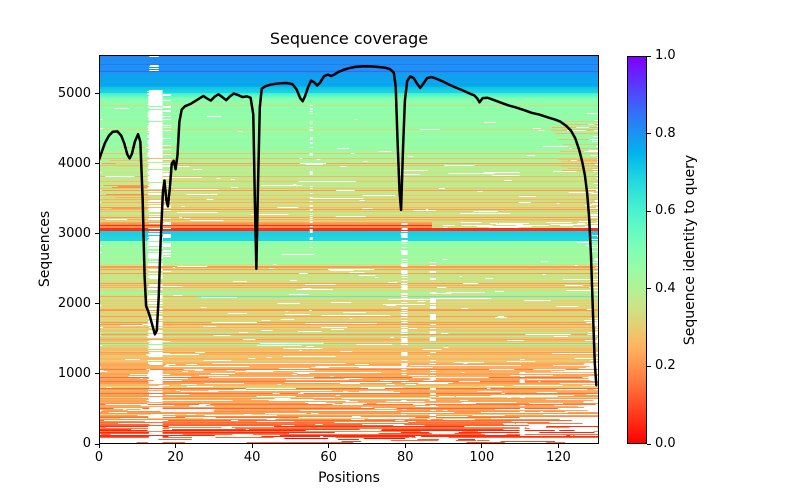 The image size is (800, 500). Describe the element at coordinates (405, 457) in the screenshot. I see `x-tick-label: 80` at that location.